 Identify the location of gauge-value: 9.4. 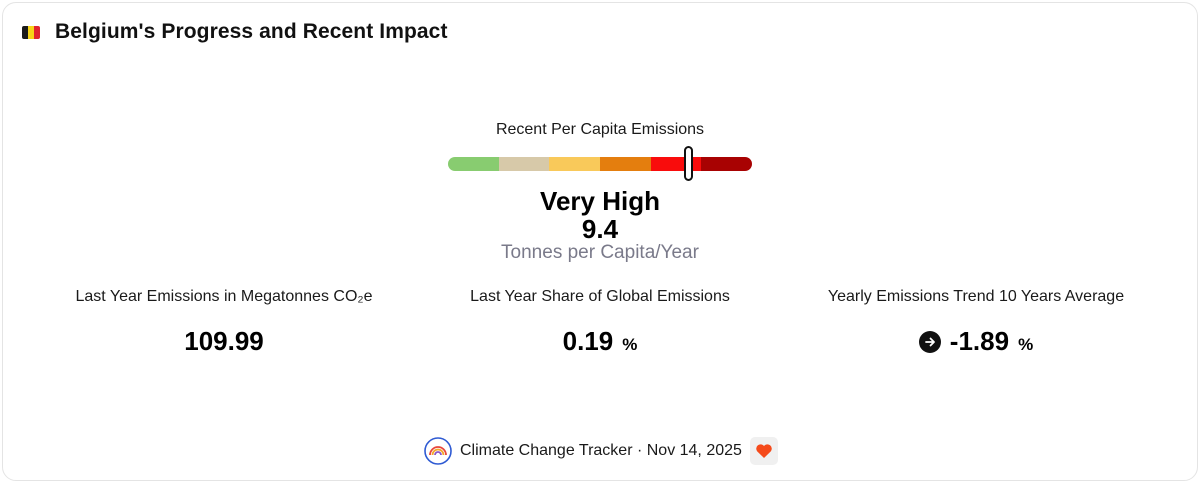
(600, 229).